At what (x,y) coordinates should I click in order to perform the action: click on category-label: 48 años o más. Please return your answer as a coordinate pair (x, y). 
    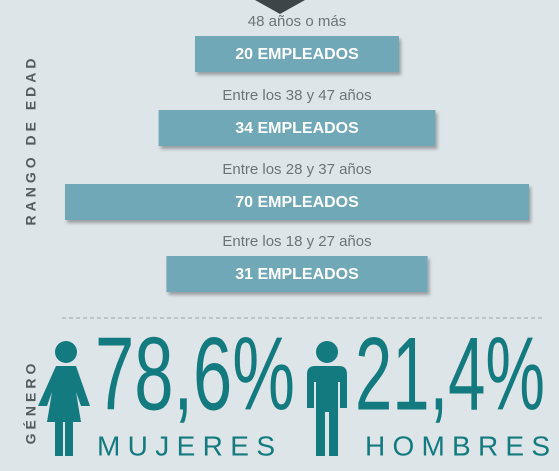
    Looking at the image, I should click on (297, 21).